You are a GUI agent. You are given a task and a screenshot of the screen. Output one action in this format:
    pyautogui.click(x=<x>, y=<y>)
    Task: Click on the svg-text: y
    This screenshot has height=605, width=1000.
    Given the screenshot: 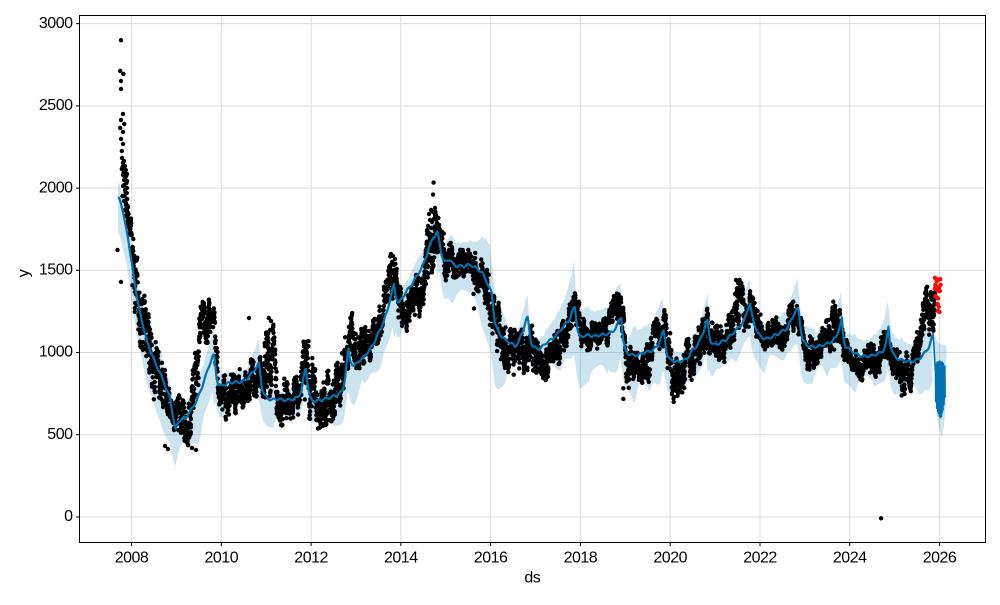 What is the action you would take?
    pyautogui.click(x=24, y=273)
    